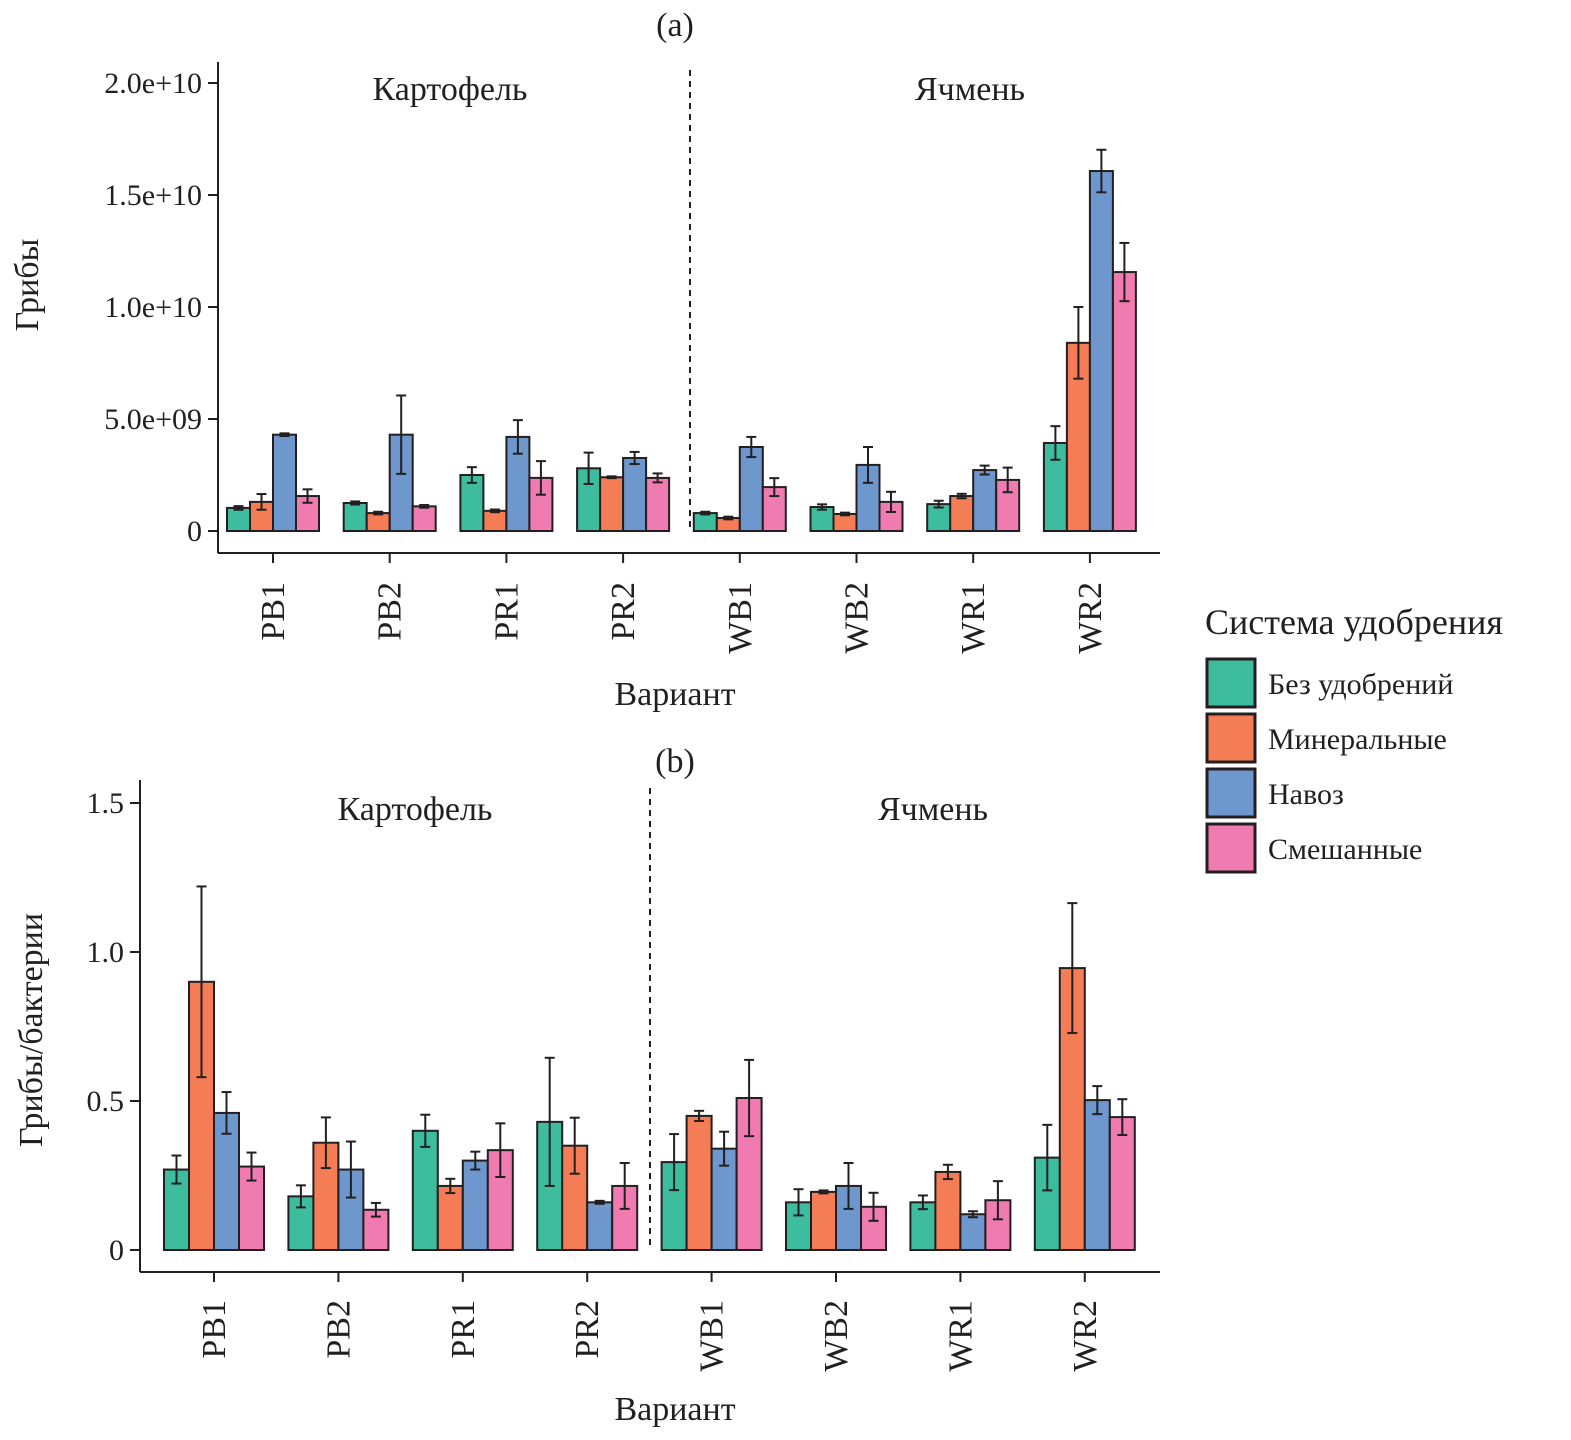  Describe the element at coordinates (31, 1030) in the screenshot. I see `y-axis-label: Грибы/бактерии` at that location.